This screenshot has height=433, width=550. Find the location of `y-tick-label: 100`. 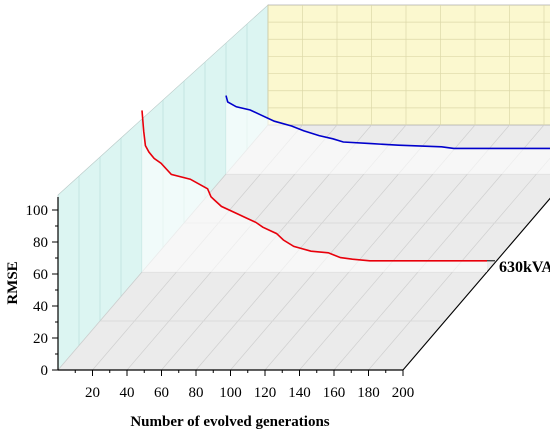

y-tick-label: 100 is located at coordinates (37, 211).